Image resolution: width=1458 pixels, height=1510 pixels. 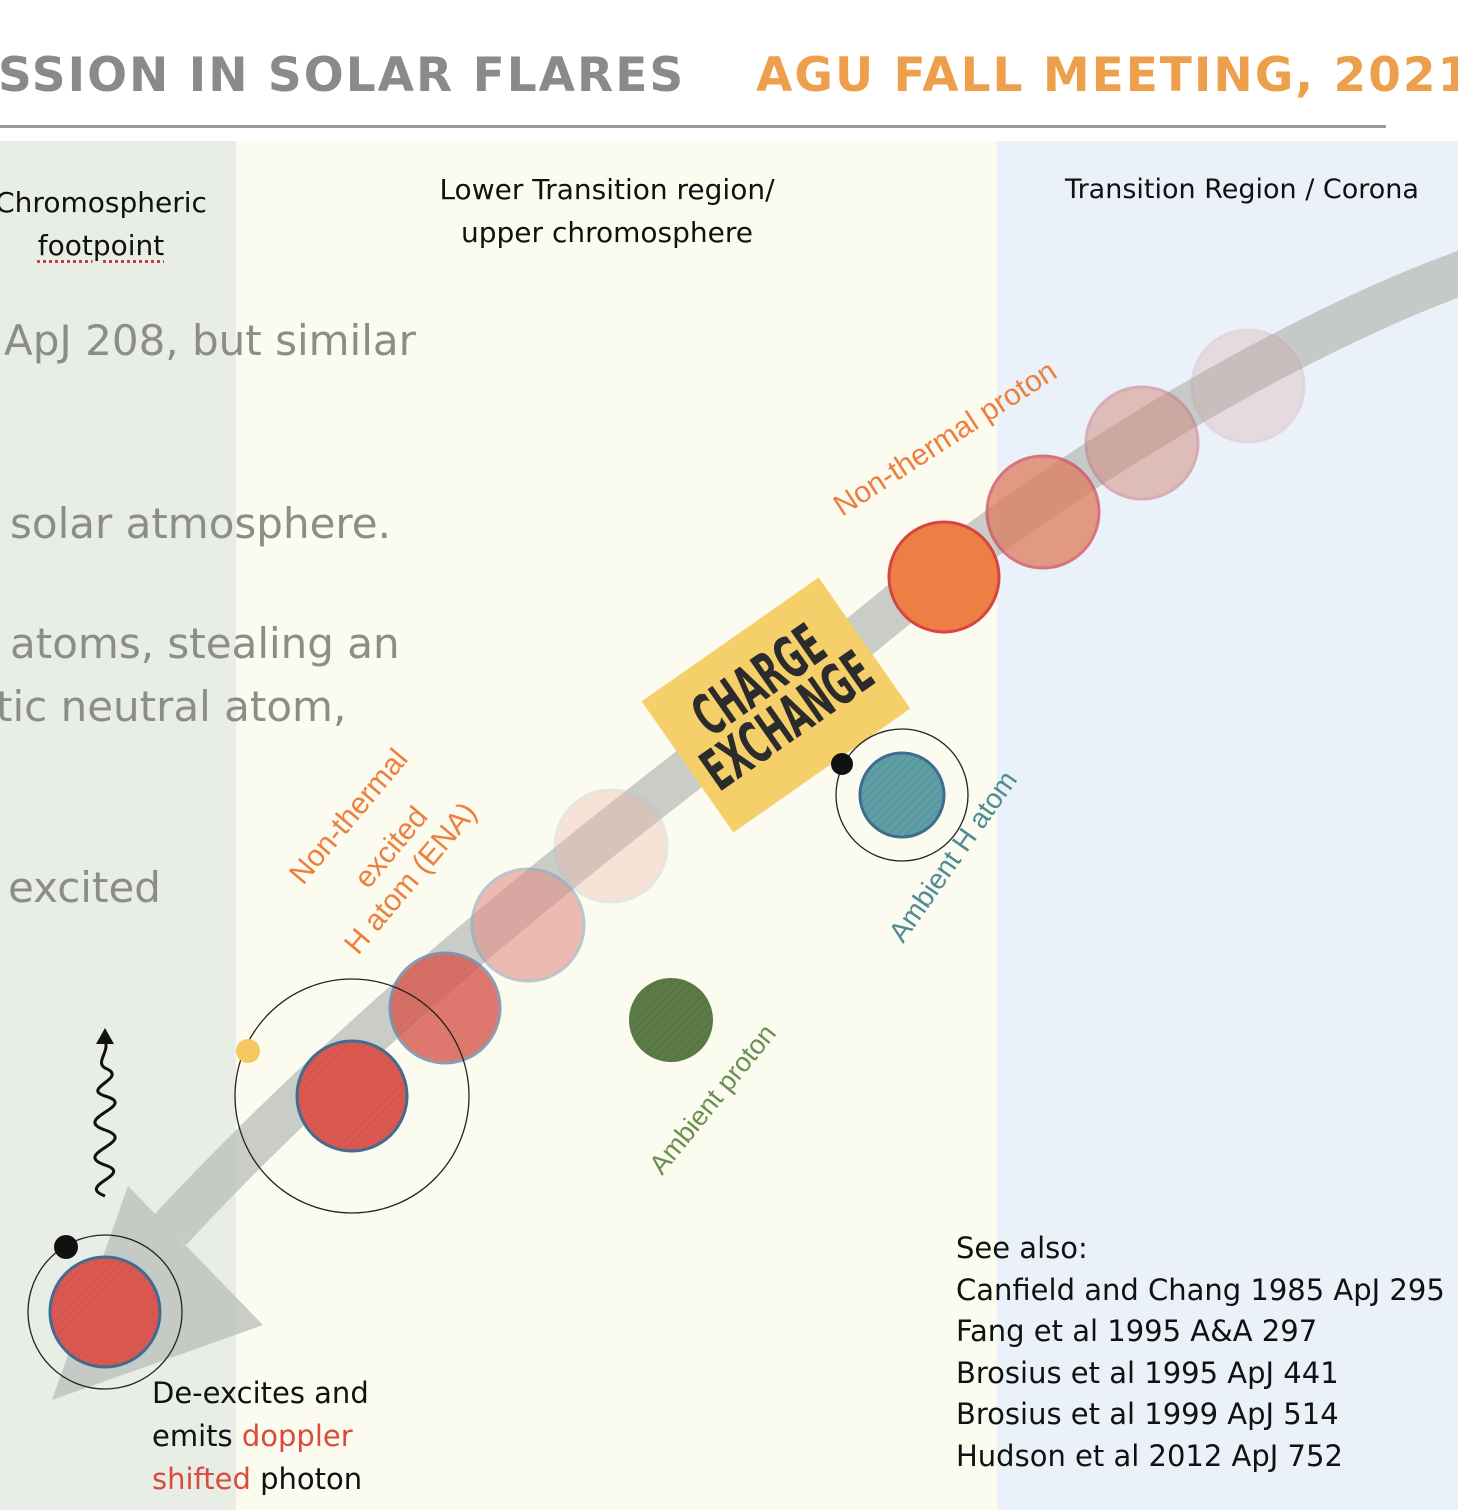 I want to click on header-divider, so click(x=693, y=126).